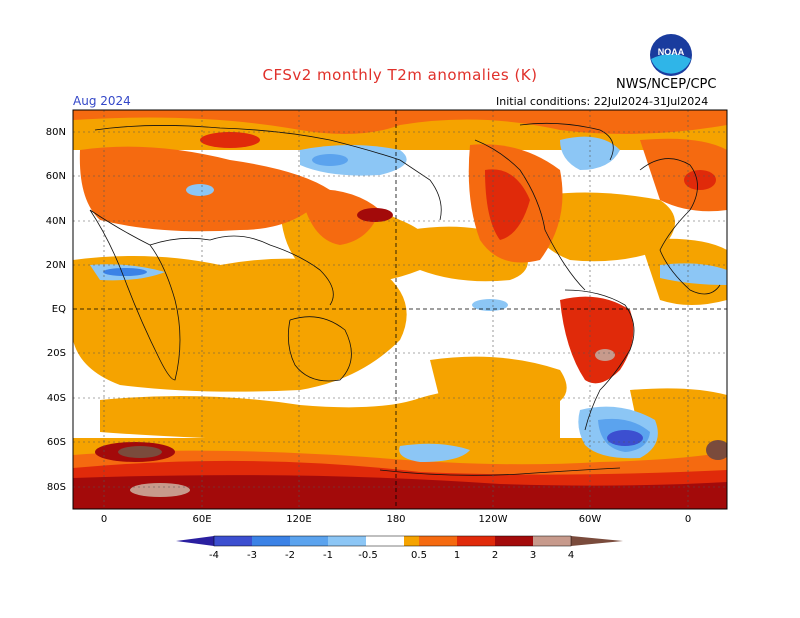 The width and height of the screenshot is (800, 618). I want to click on noaa-logo-icon: NOAA, so click(671, 55).